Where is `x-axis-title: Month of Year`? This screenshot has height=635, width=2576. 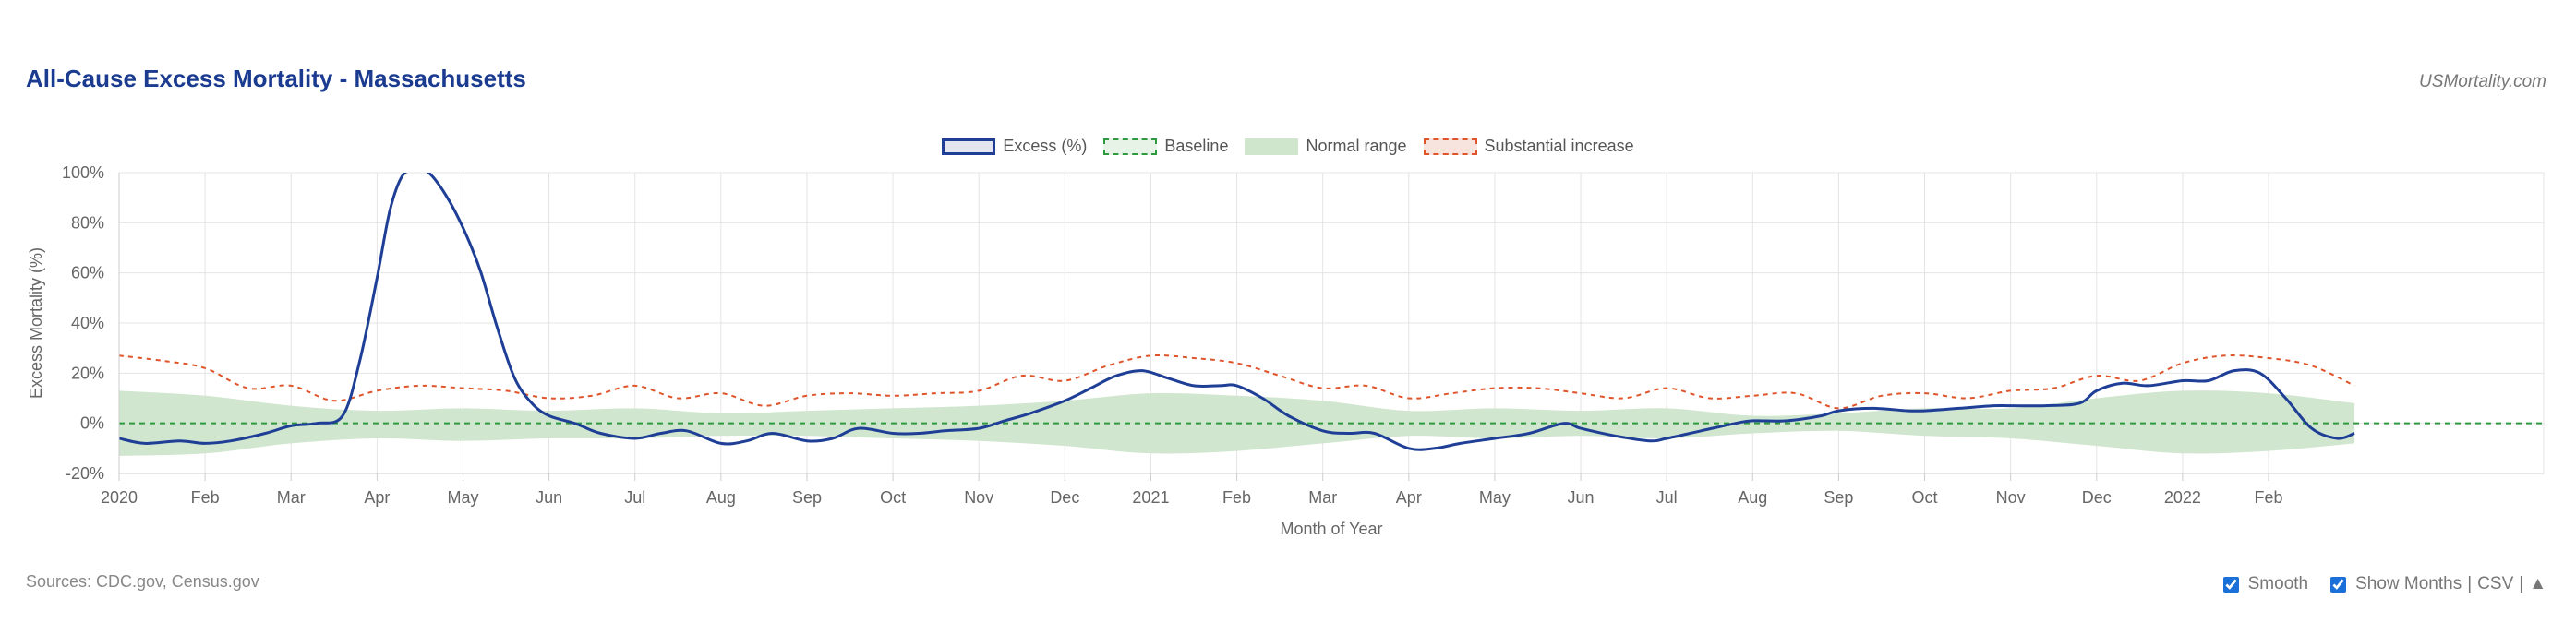
x-axis-title: Month of Year is located at coordinates (1331, 529).